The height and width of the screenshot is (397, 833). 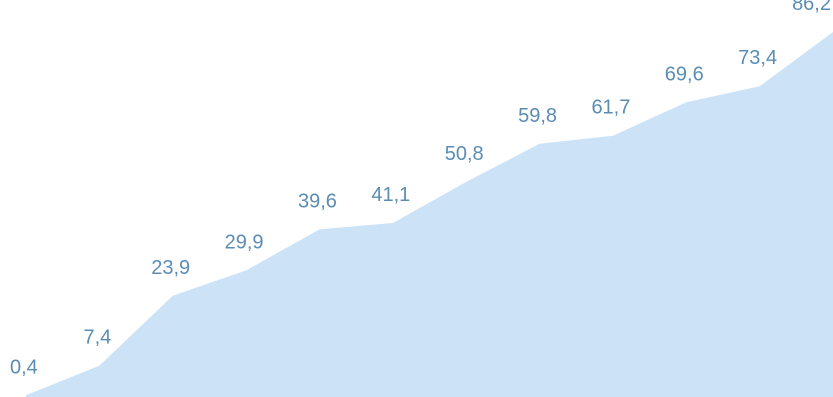 I want to click on data-label: 0,4, so click(x=24, y=367).